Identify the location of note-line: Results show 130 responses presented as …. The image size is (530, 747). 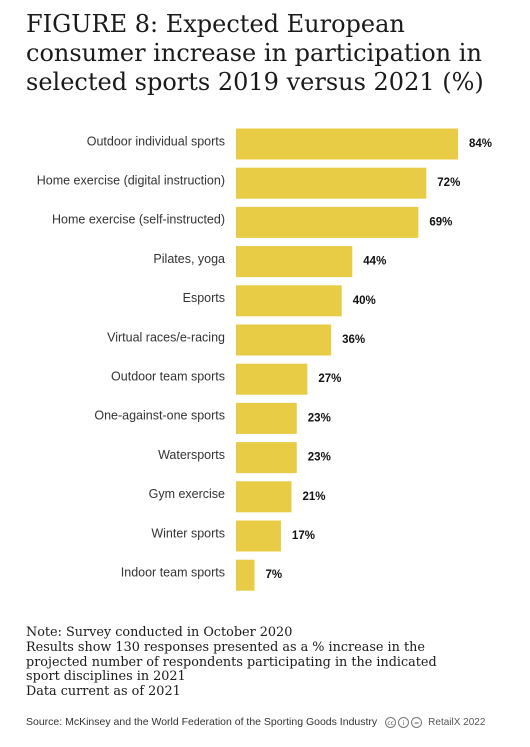
(225, 647).